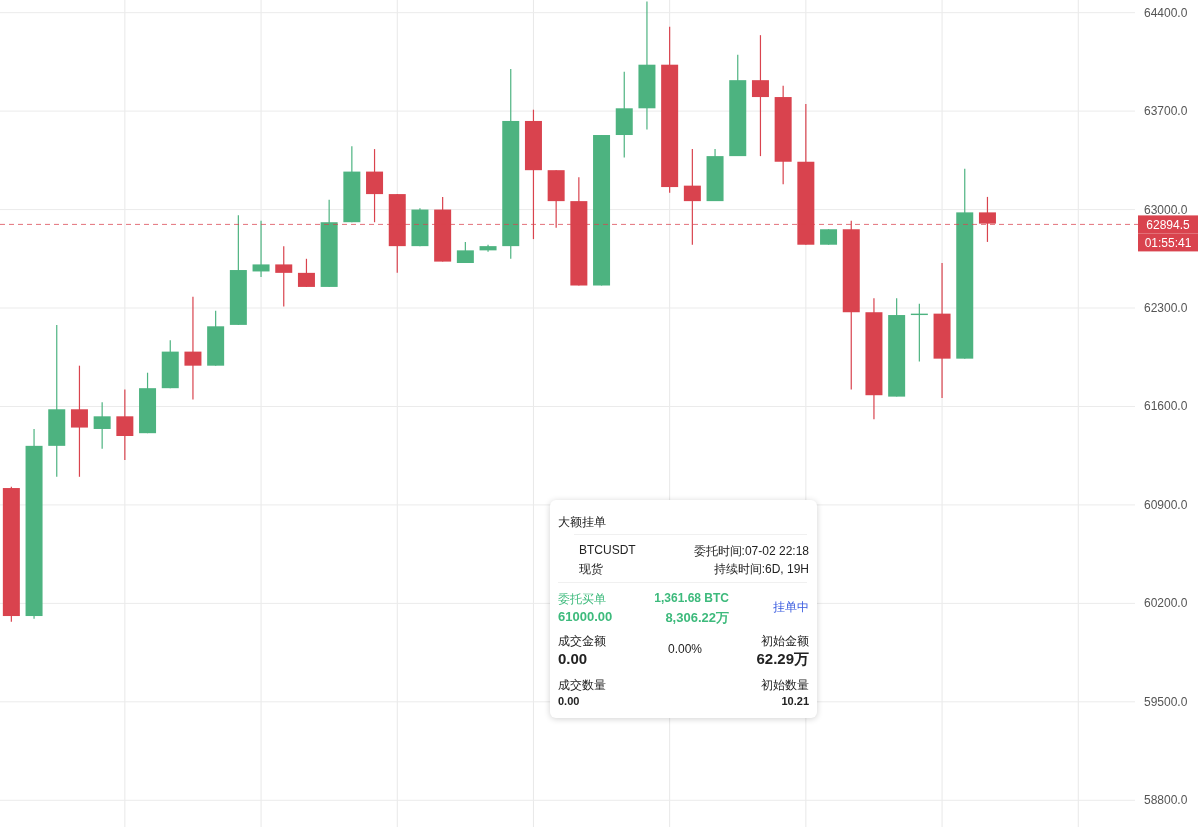 This screenshot has height=827, width=1200. Describe the element at coordinates (1168, 242) in the screenshot. I see `text: 01:55:41` at that location.